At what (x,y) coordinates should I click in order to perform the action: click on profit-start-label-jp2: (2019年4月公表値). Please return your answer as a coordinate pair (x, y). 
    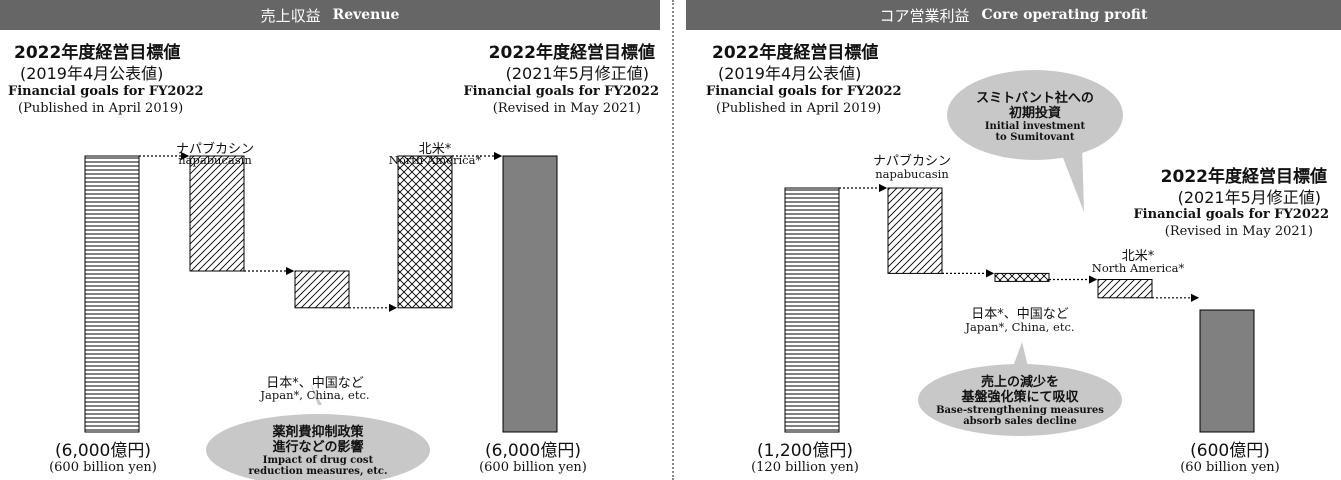
    Looking at the image, I should click on (790, 73).